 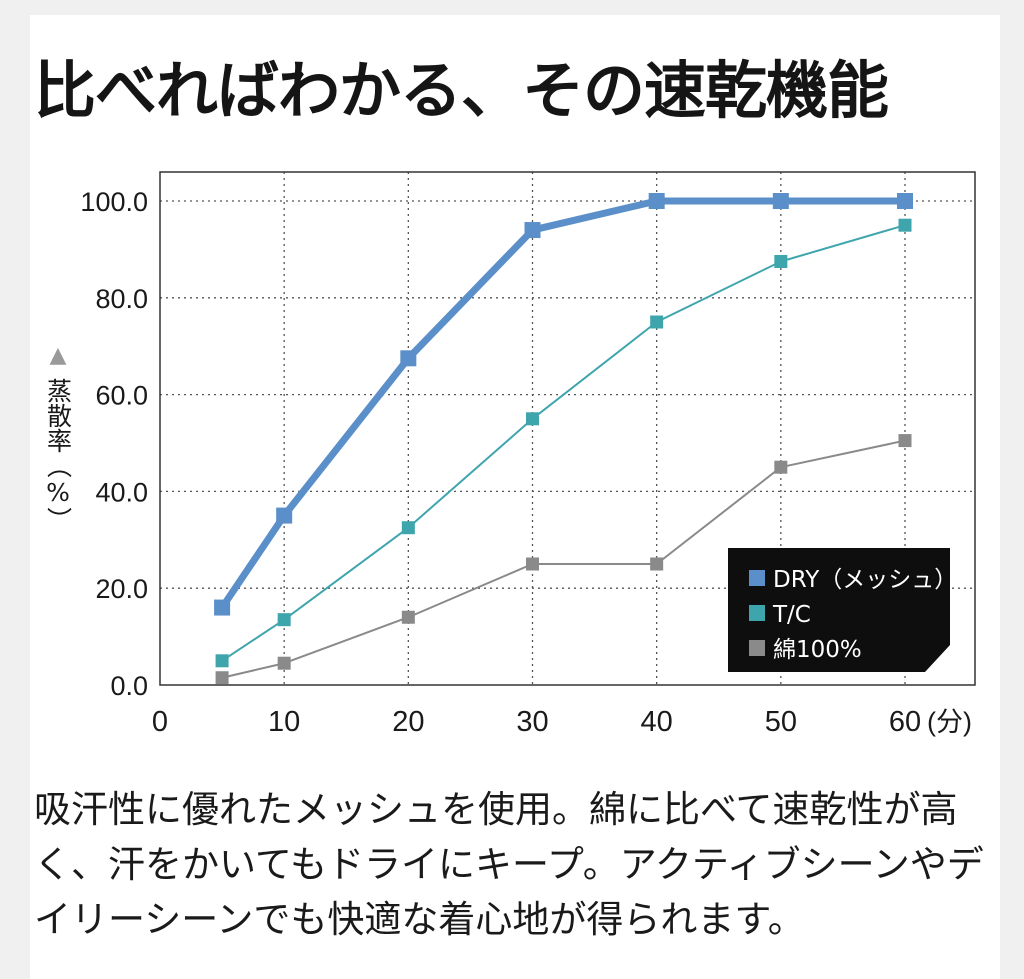 I want to click on y-axis-marker-icon: ▲, so click(x=58, y=355).